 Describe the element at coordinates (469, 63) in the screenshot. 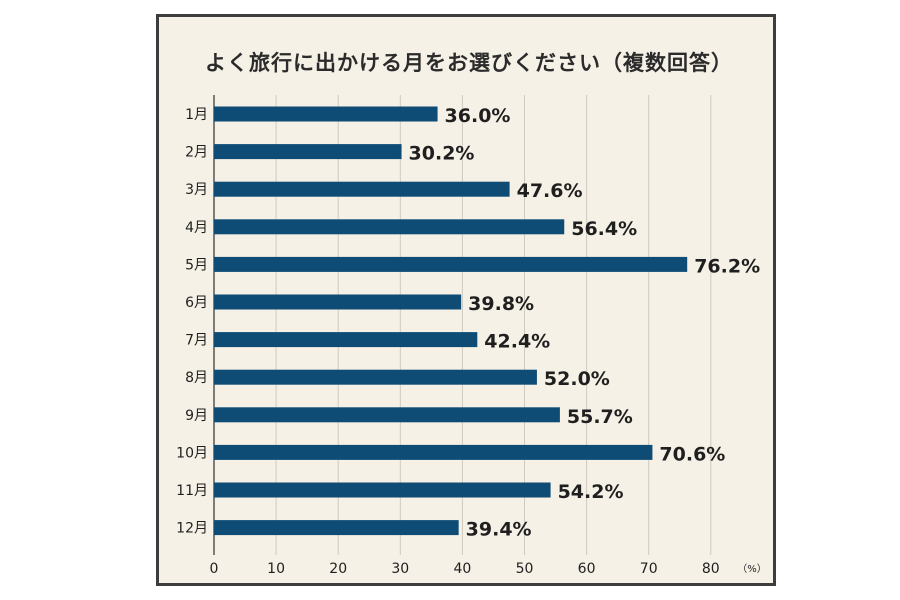

I see `chart-title: よく旅行に出かける月をお選びください（複数回答）` at that location.